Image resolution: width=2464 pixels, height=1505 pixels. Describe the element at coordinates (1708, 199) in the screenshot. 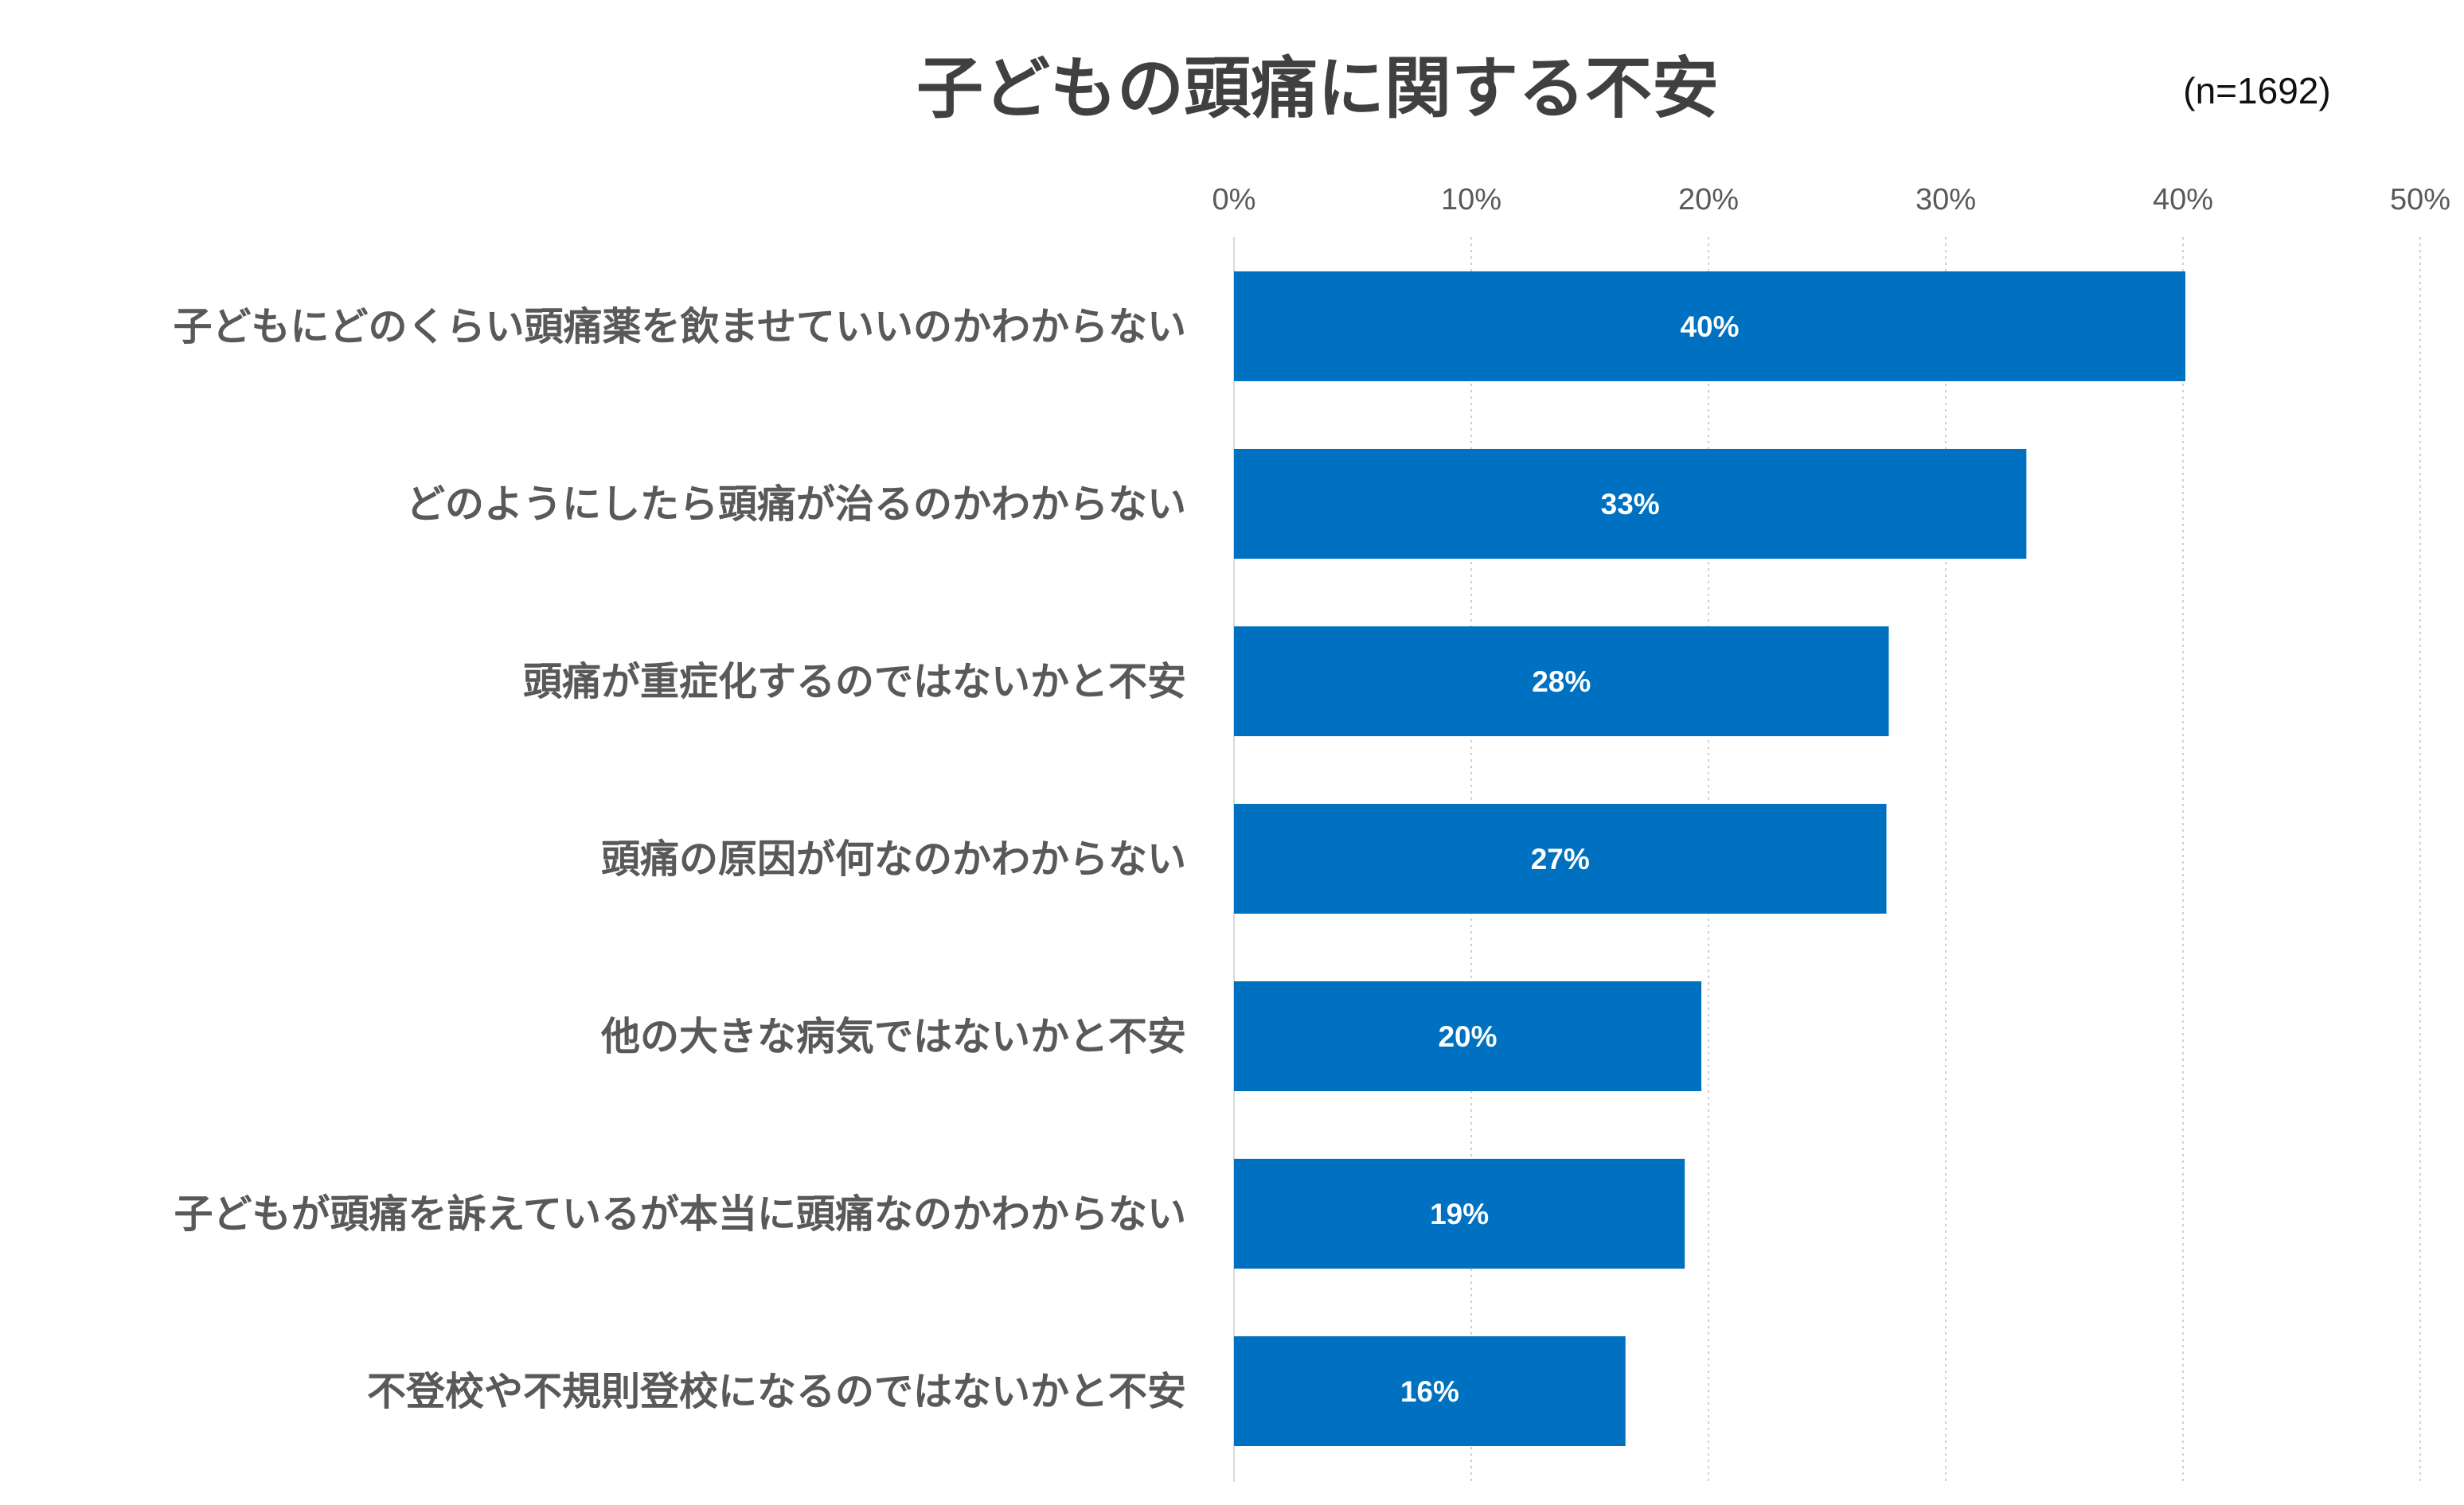

I see `x-tick-label: 20%` at that location.